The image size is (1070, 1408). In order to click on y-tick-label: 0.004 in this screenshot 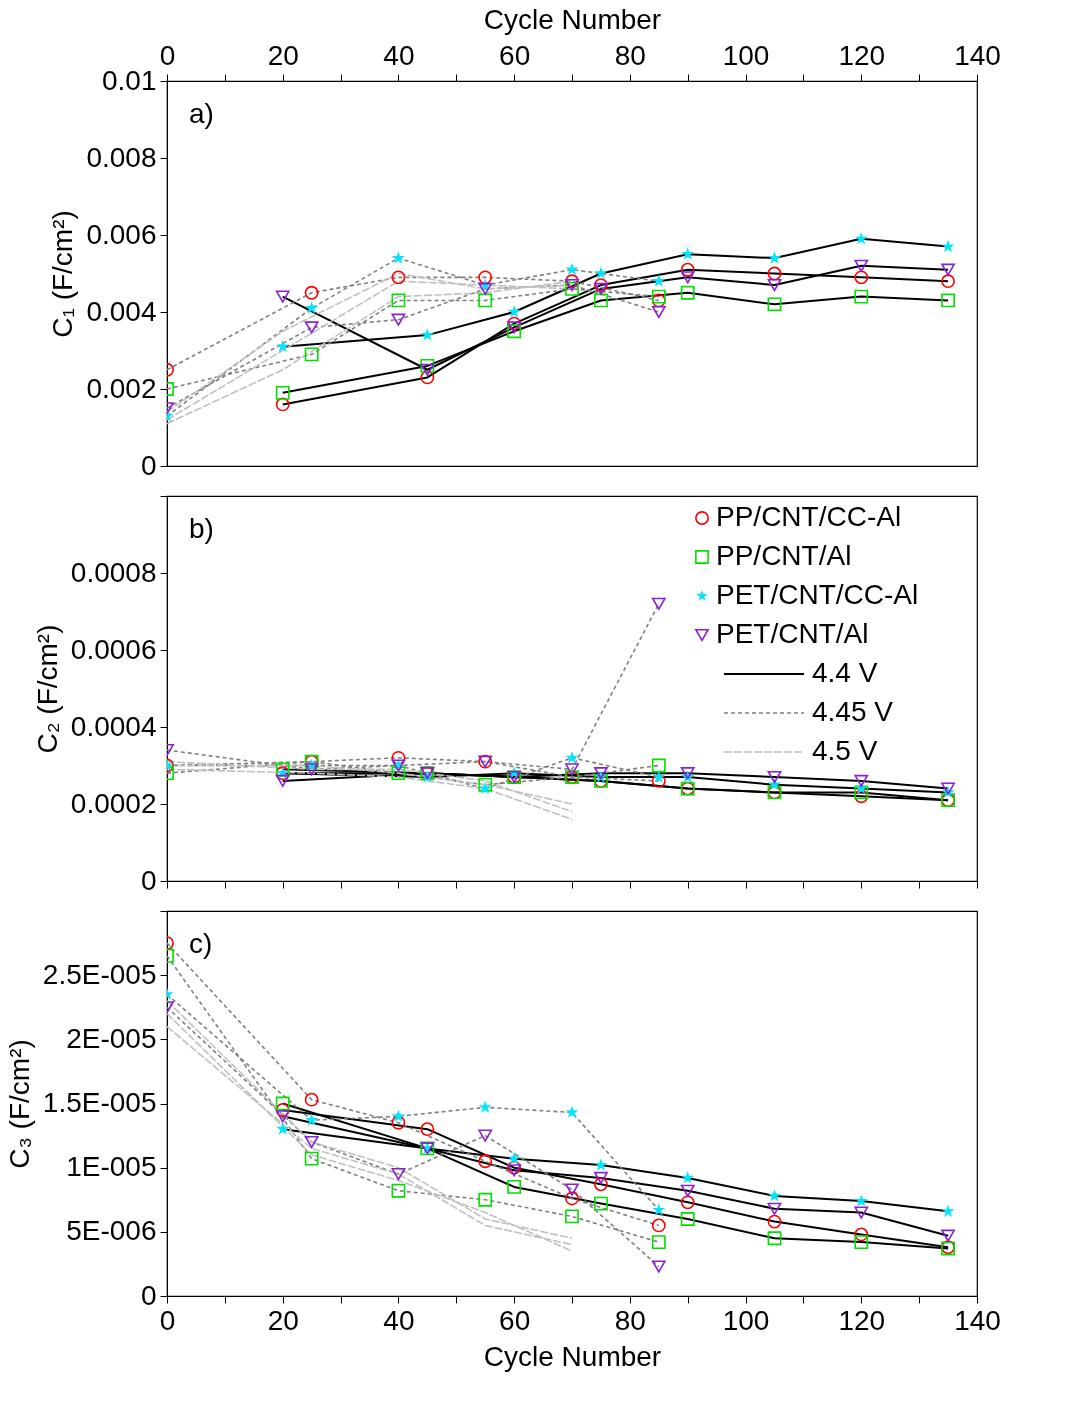, I will do `click(121, 311)`.